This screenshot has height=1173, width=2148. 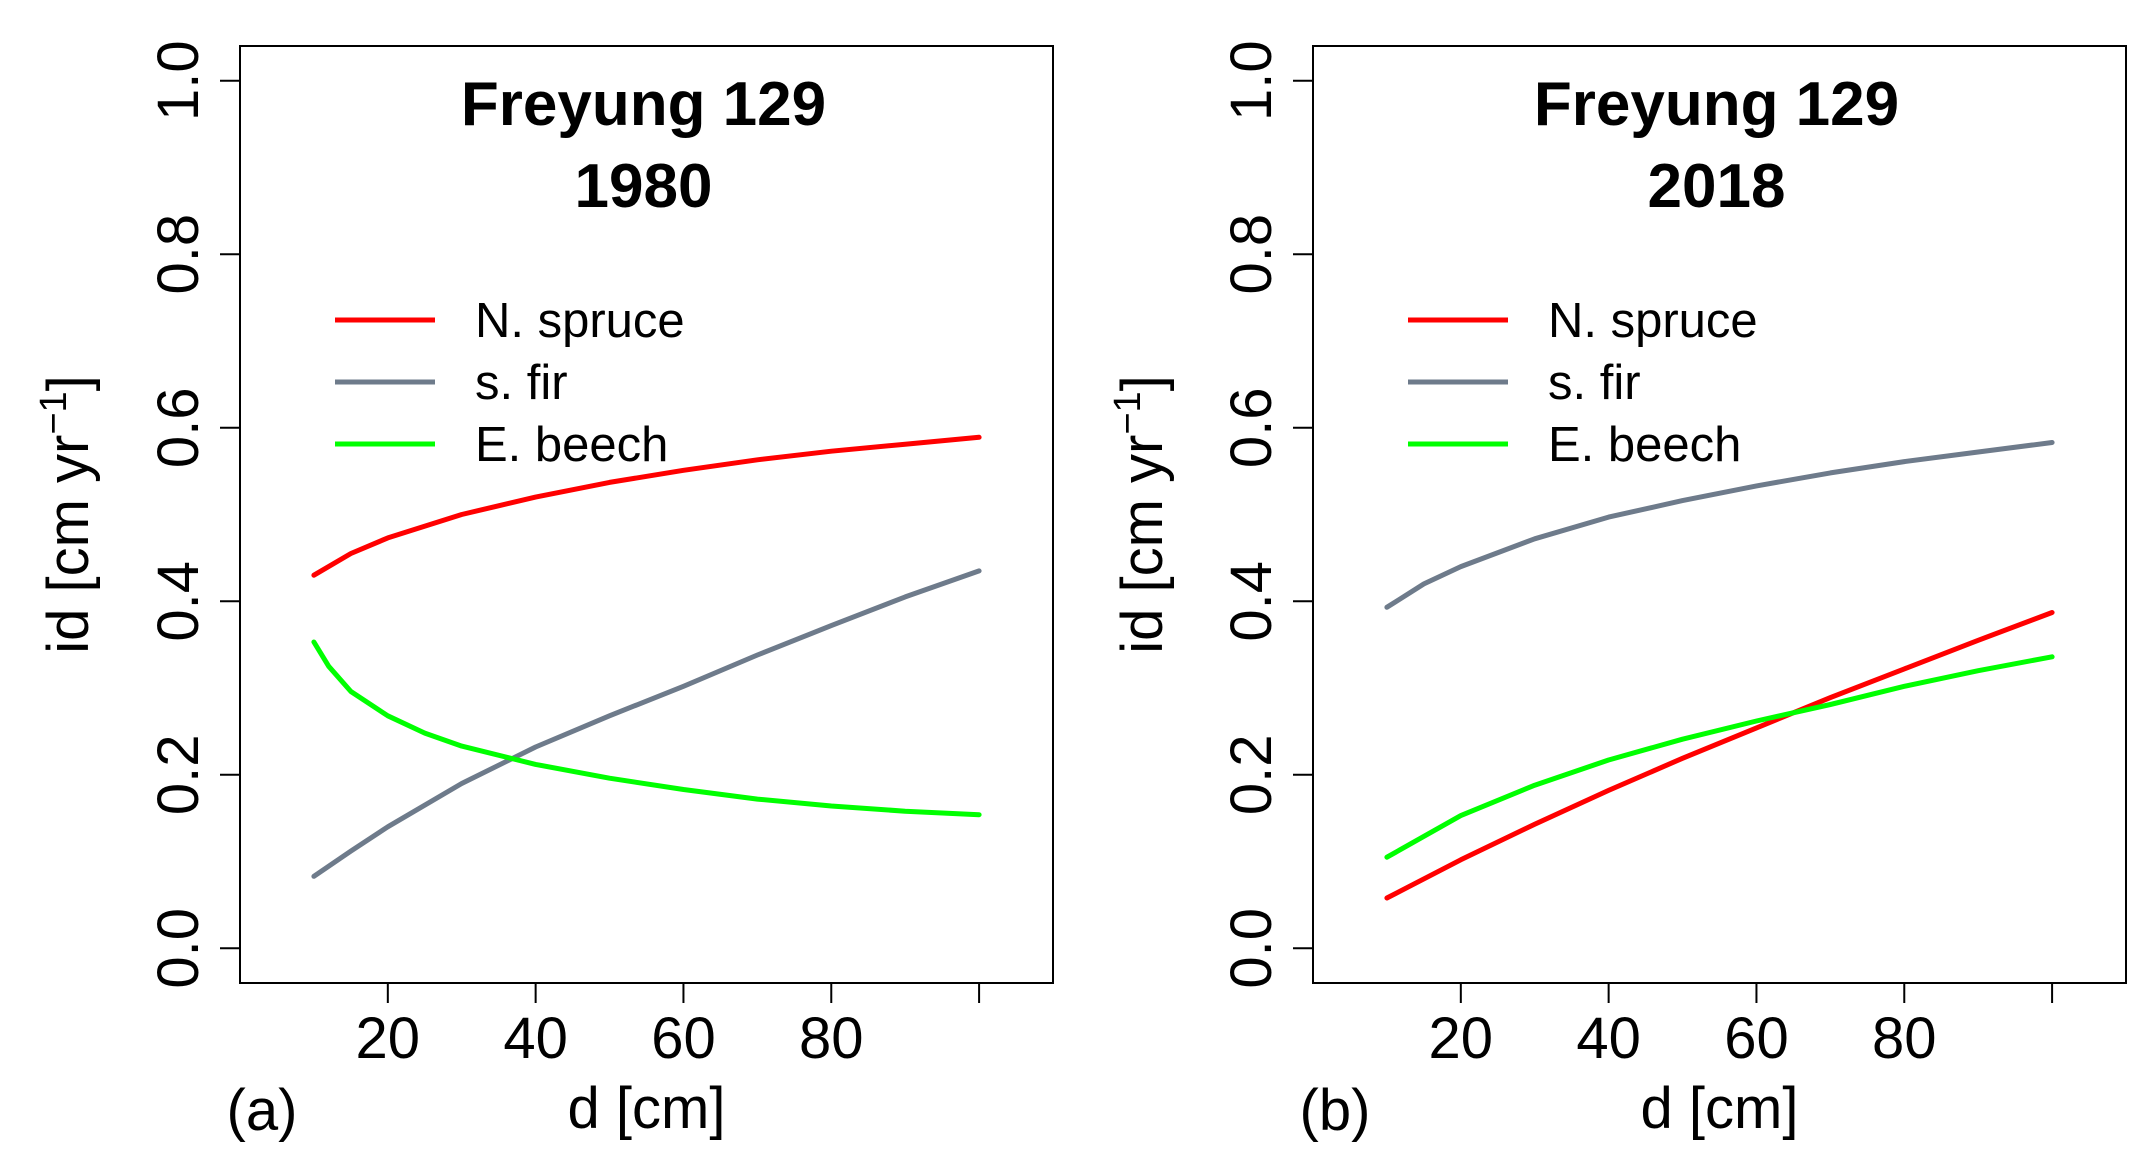 I want to click on panel-tag: (b), so click(x=1335, y=1110).